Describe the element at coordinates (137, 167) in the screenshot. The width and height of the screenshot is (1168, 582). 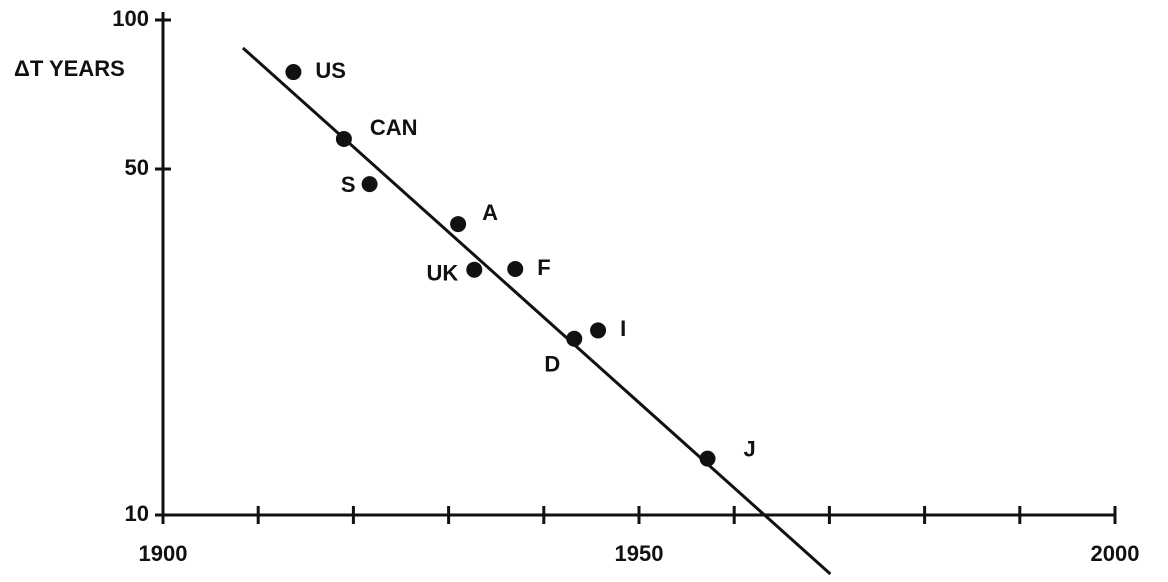
I see `y-tick-label: 50` at that location.